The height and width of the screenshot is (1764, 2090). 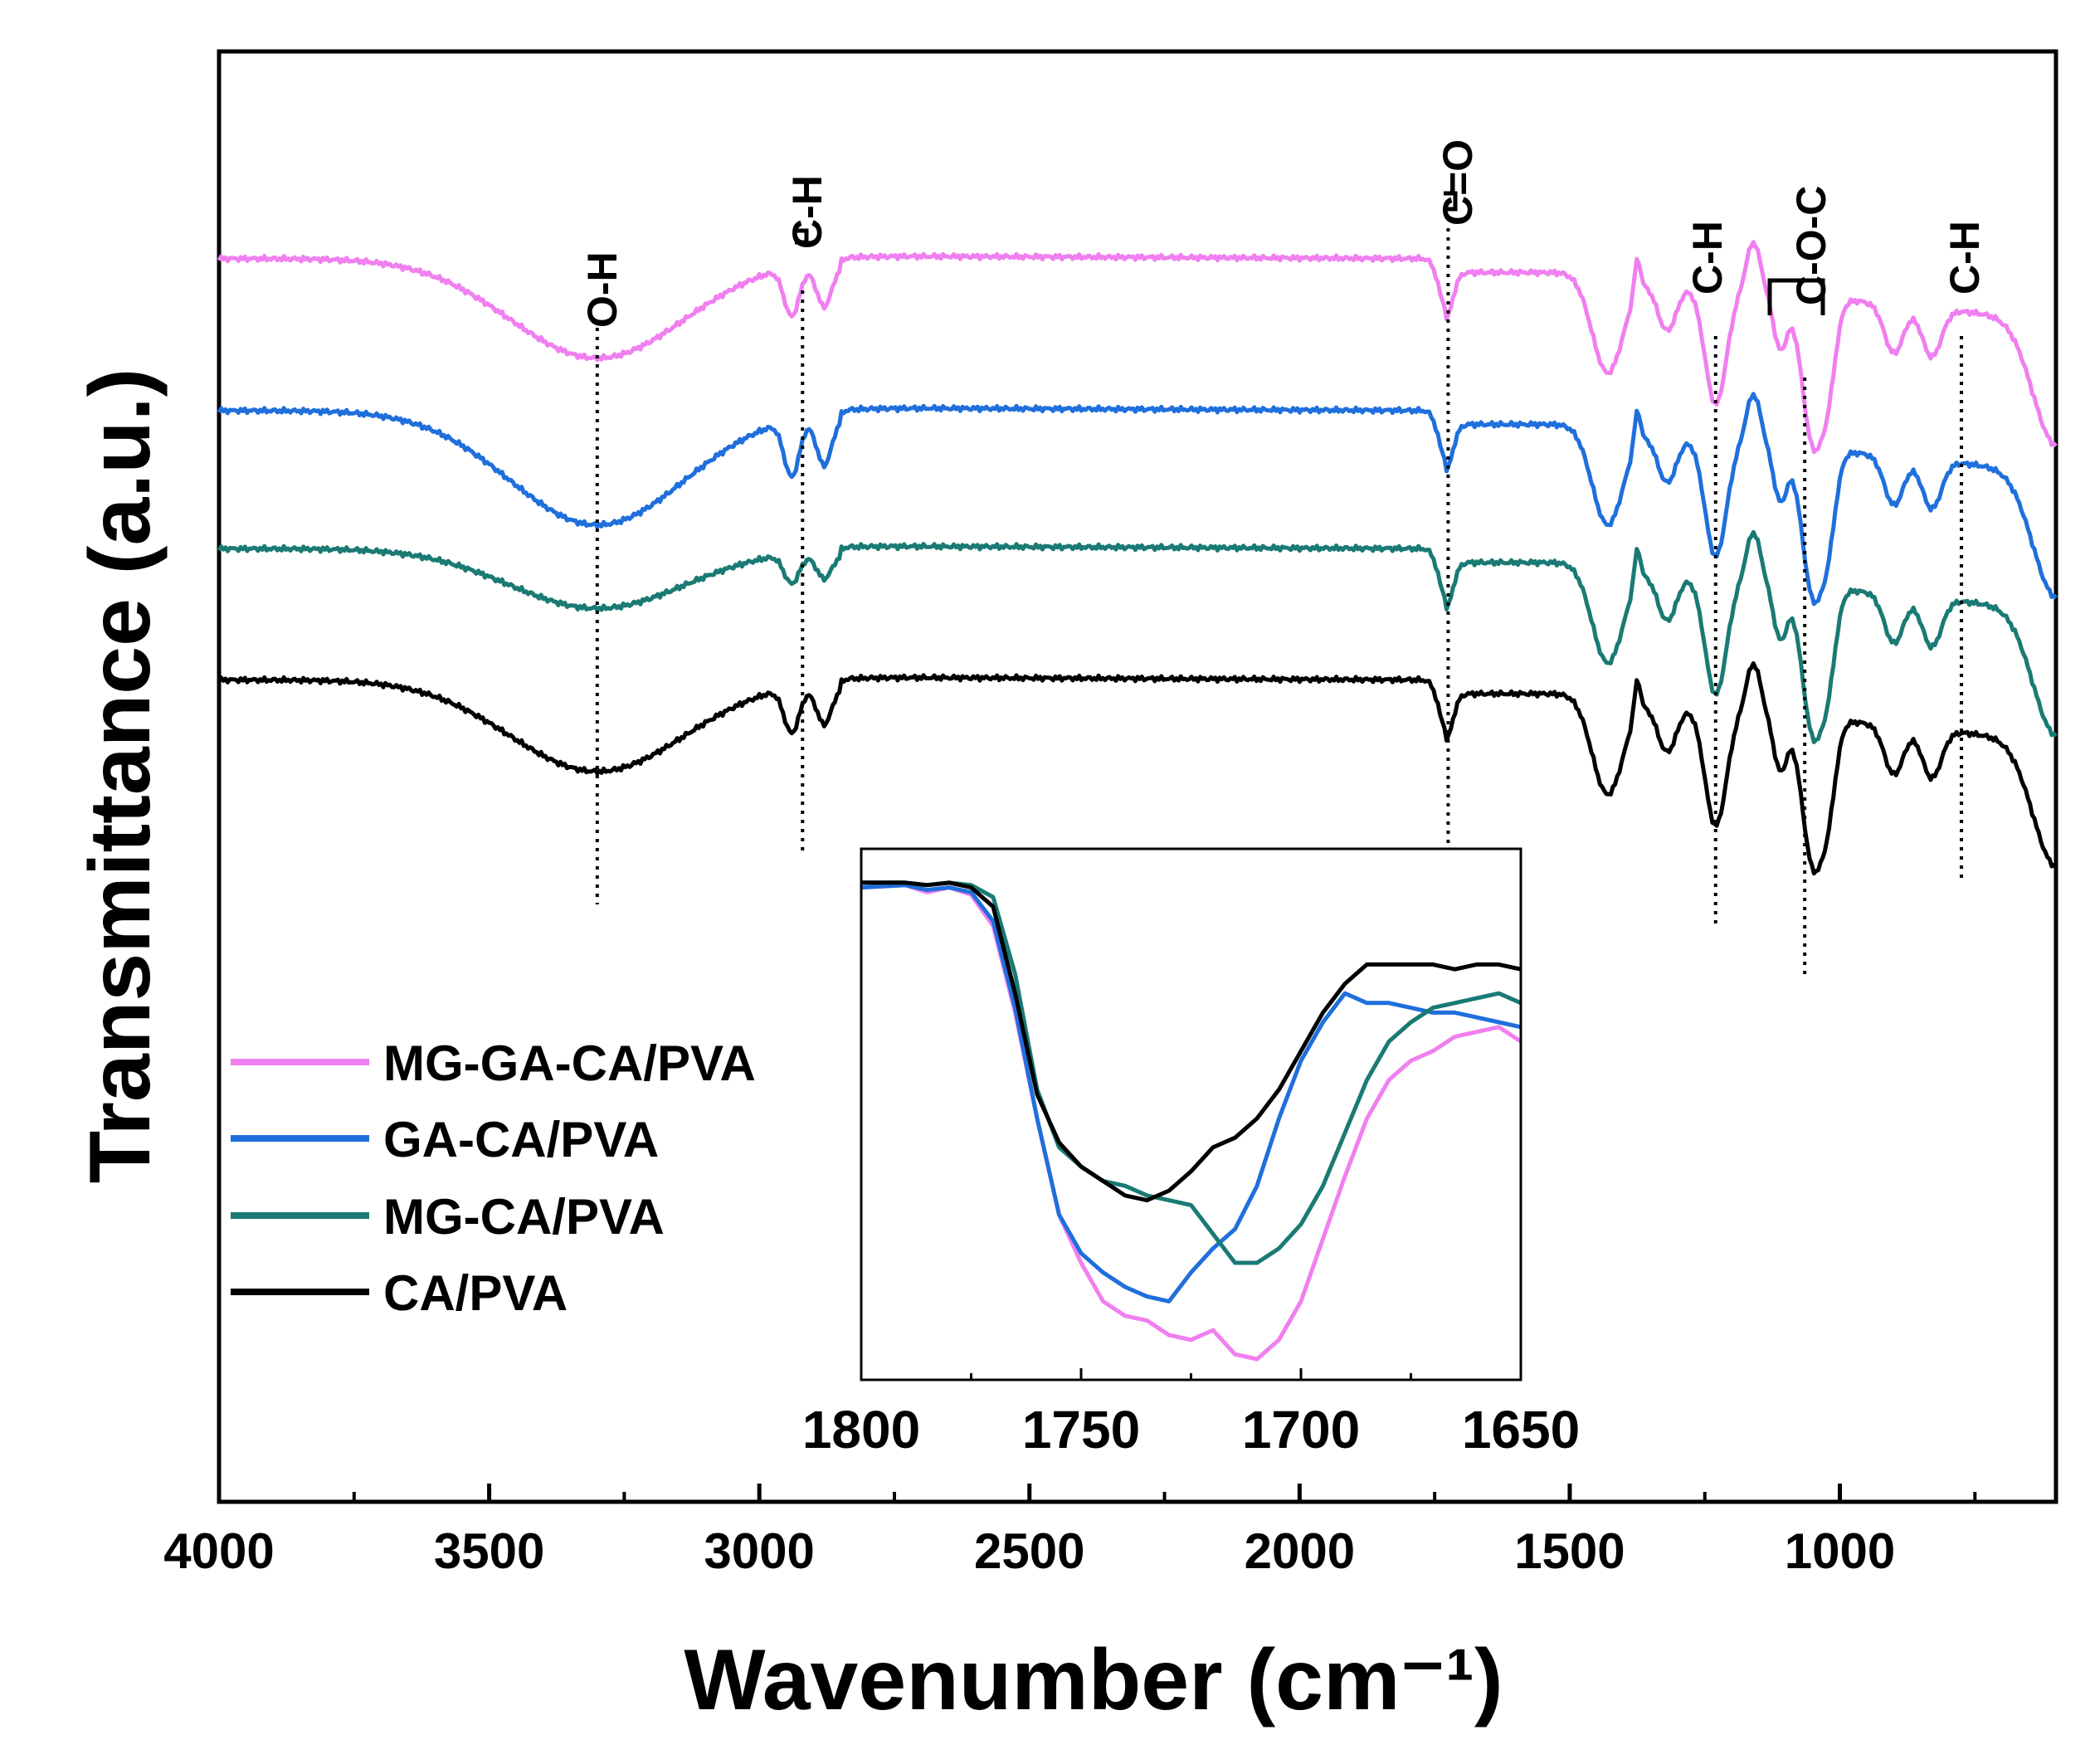 I want to click on inset-background, so click(x=1191, y=1114).